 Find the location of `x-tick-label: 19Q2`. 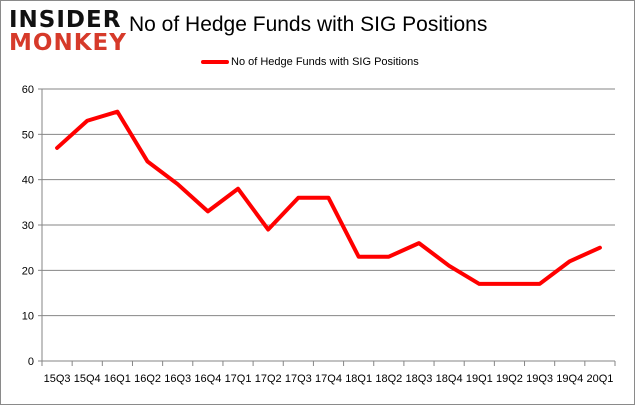

x-tick-label: 19Q2 is located at coordinates (509, 379).